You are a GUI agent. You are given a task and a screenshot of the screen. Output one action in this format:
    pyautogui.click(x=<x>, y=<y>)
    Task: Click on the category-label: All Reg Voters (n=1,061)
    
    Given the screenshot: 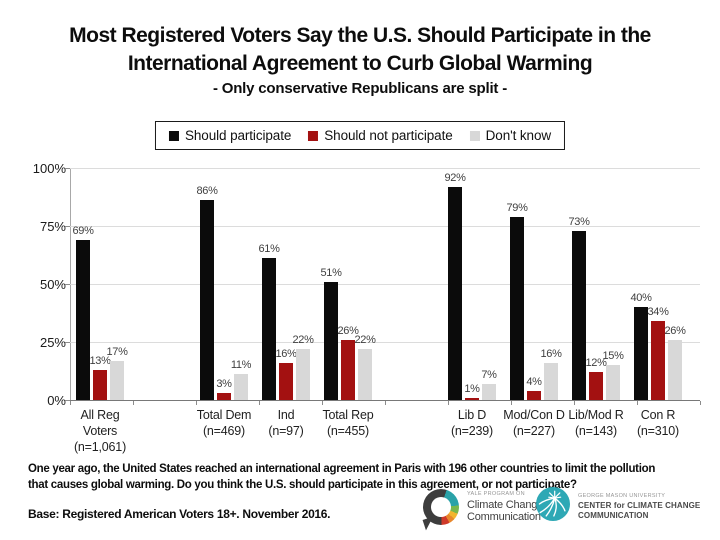 What is the action you would take?
    pyautogui.click(x=100, y=431)
    